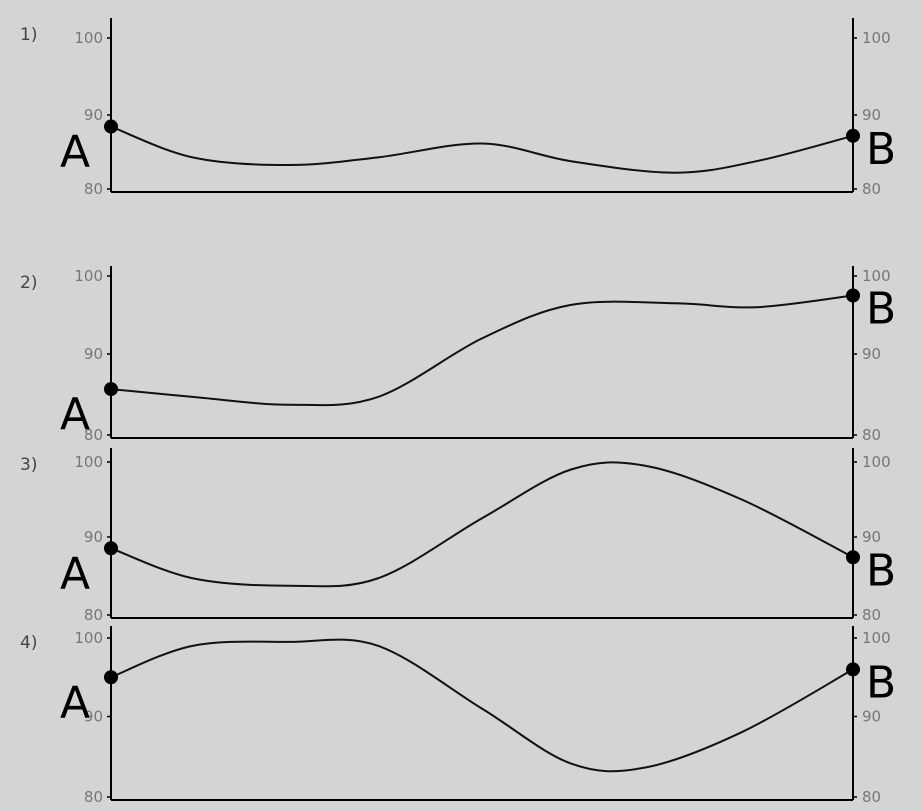 The height and width of the screenshot is (811, 922). Describe the element at coordinates (28, 465) in the screenshot. I see `panel-number-label: 3)` at that location.